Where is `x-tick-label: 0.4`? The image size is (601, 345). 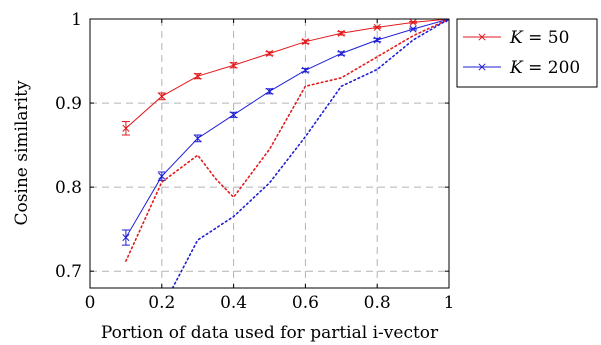 x-tick-label: 0.4 is located at coordinates (233, 303).